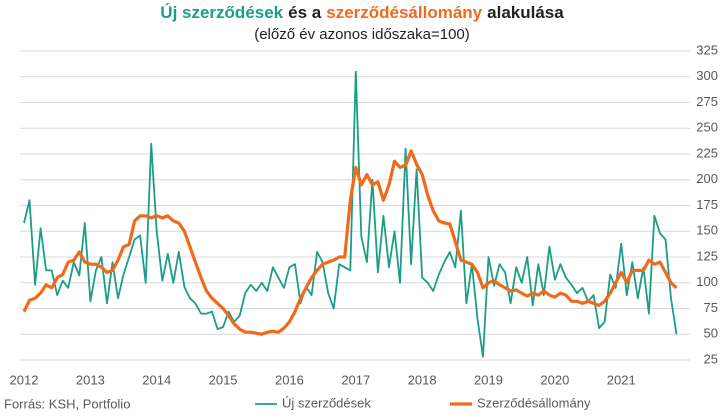 The height and width of the screenshot is (420, 724). Describe the element at coordinates (289, 379) in the screenshot. I see `x-tick-label: 2016` at that location.